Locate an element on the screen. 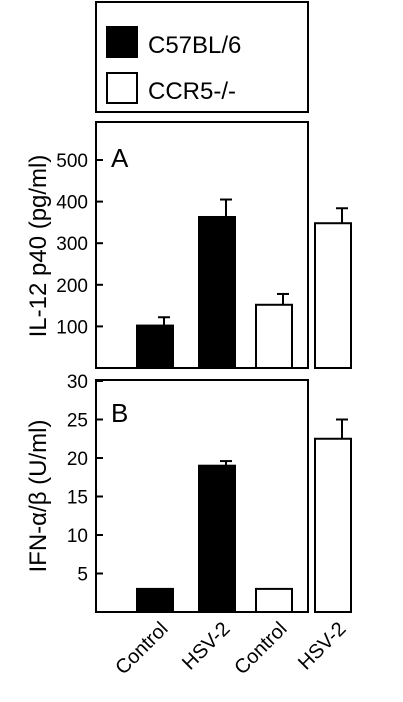 The width and height of the screenshot is (403, 702). legend-swatch-c57bl6 is located at coordinates (122, 42).